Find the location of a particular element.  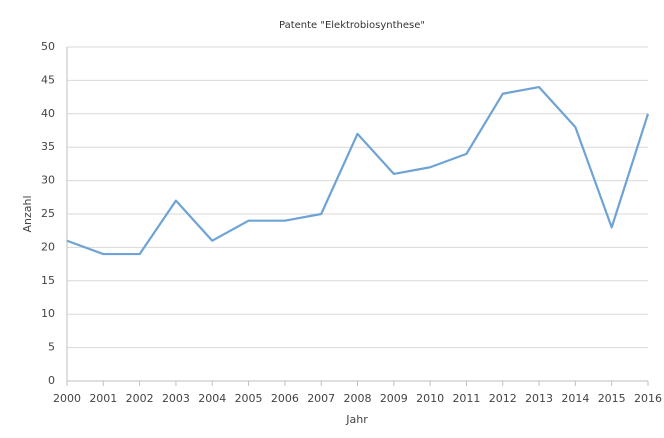

y-tick-label: 40 is located at coordinates (48, 113).